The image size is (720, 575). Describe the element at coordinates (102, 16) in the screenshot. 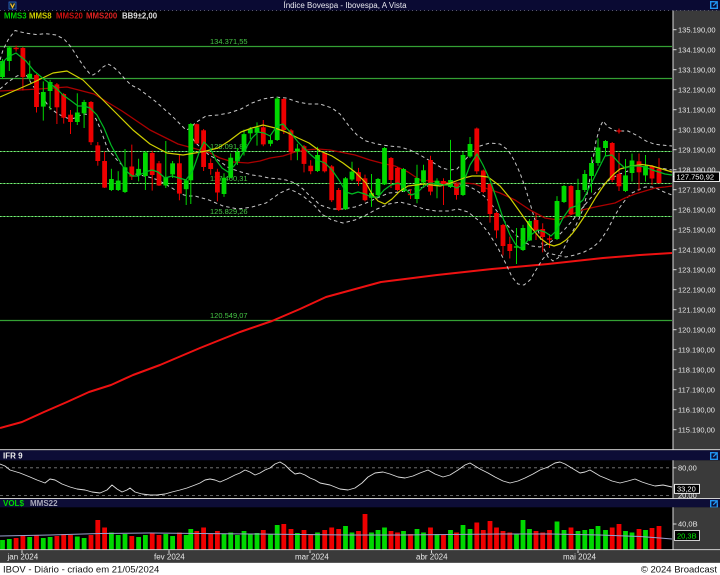

I see `svg-text: MMS200` at that location.